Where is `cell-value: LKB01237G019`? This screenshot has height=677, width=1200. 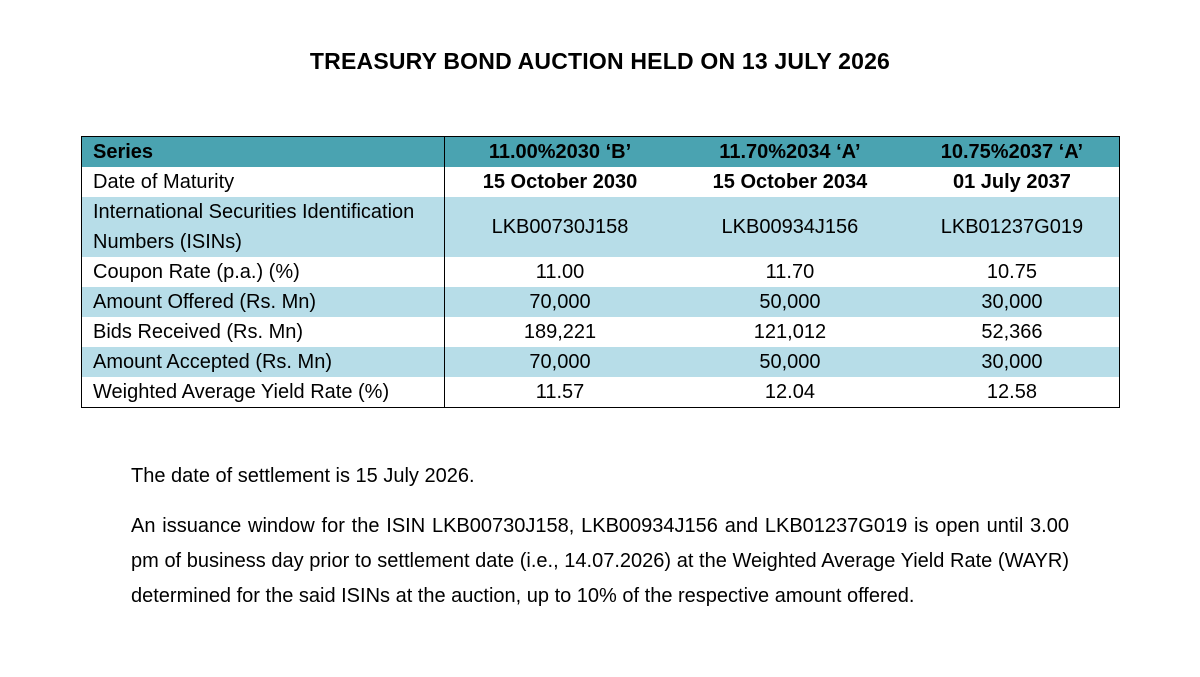
cell-value: LKB01237G019 is located at coordinates (1012, 227).